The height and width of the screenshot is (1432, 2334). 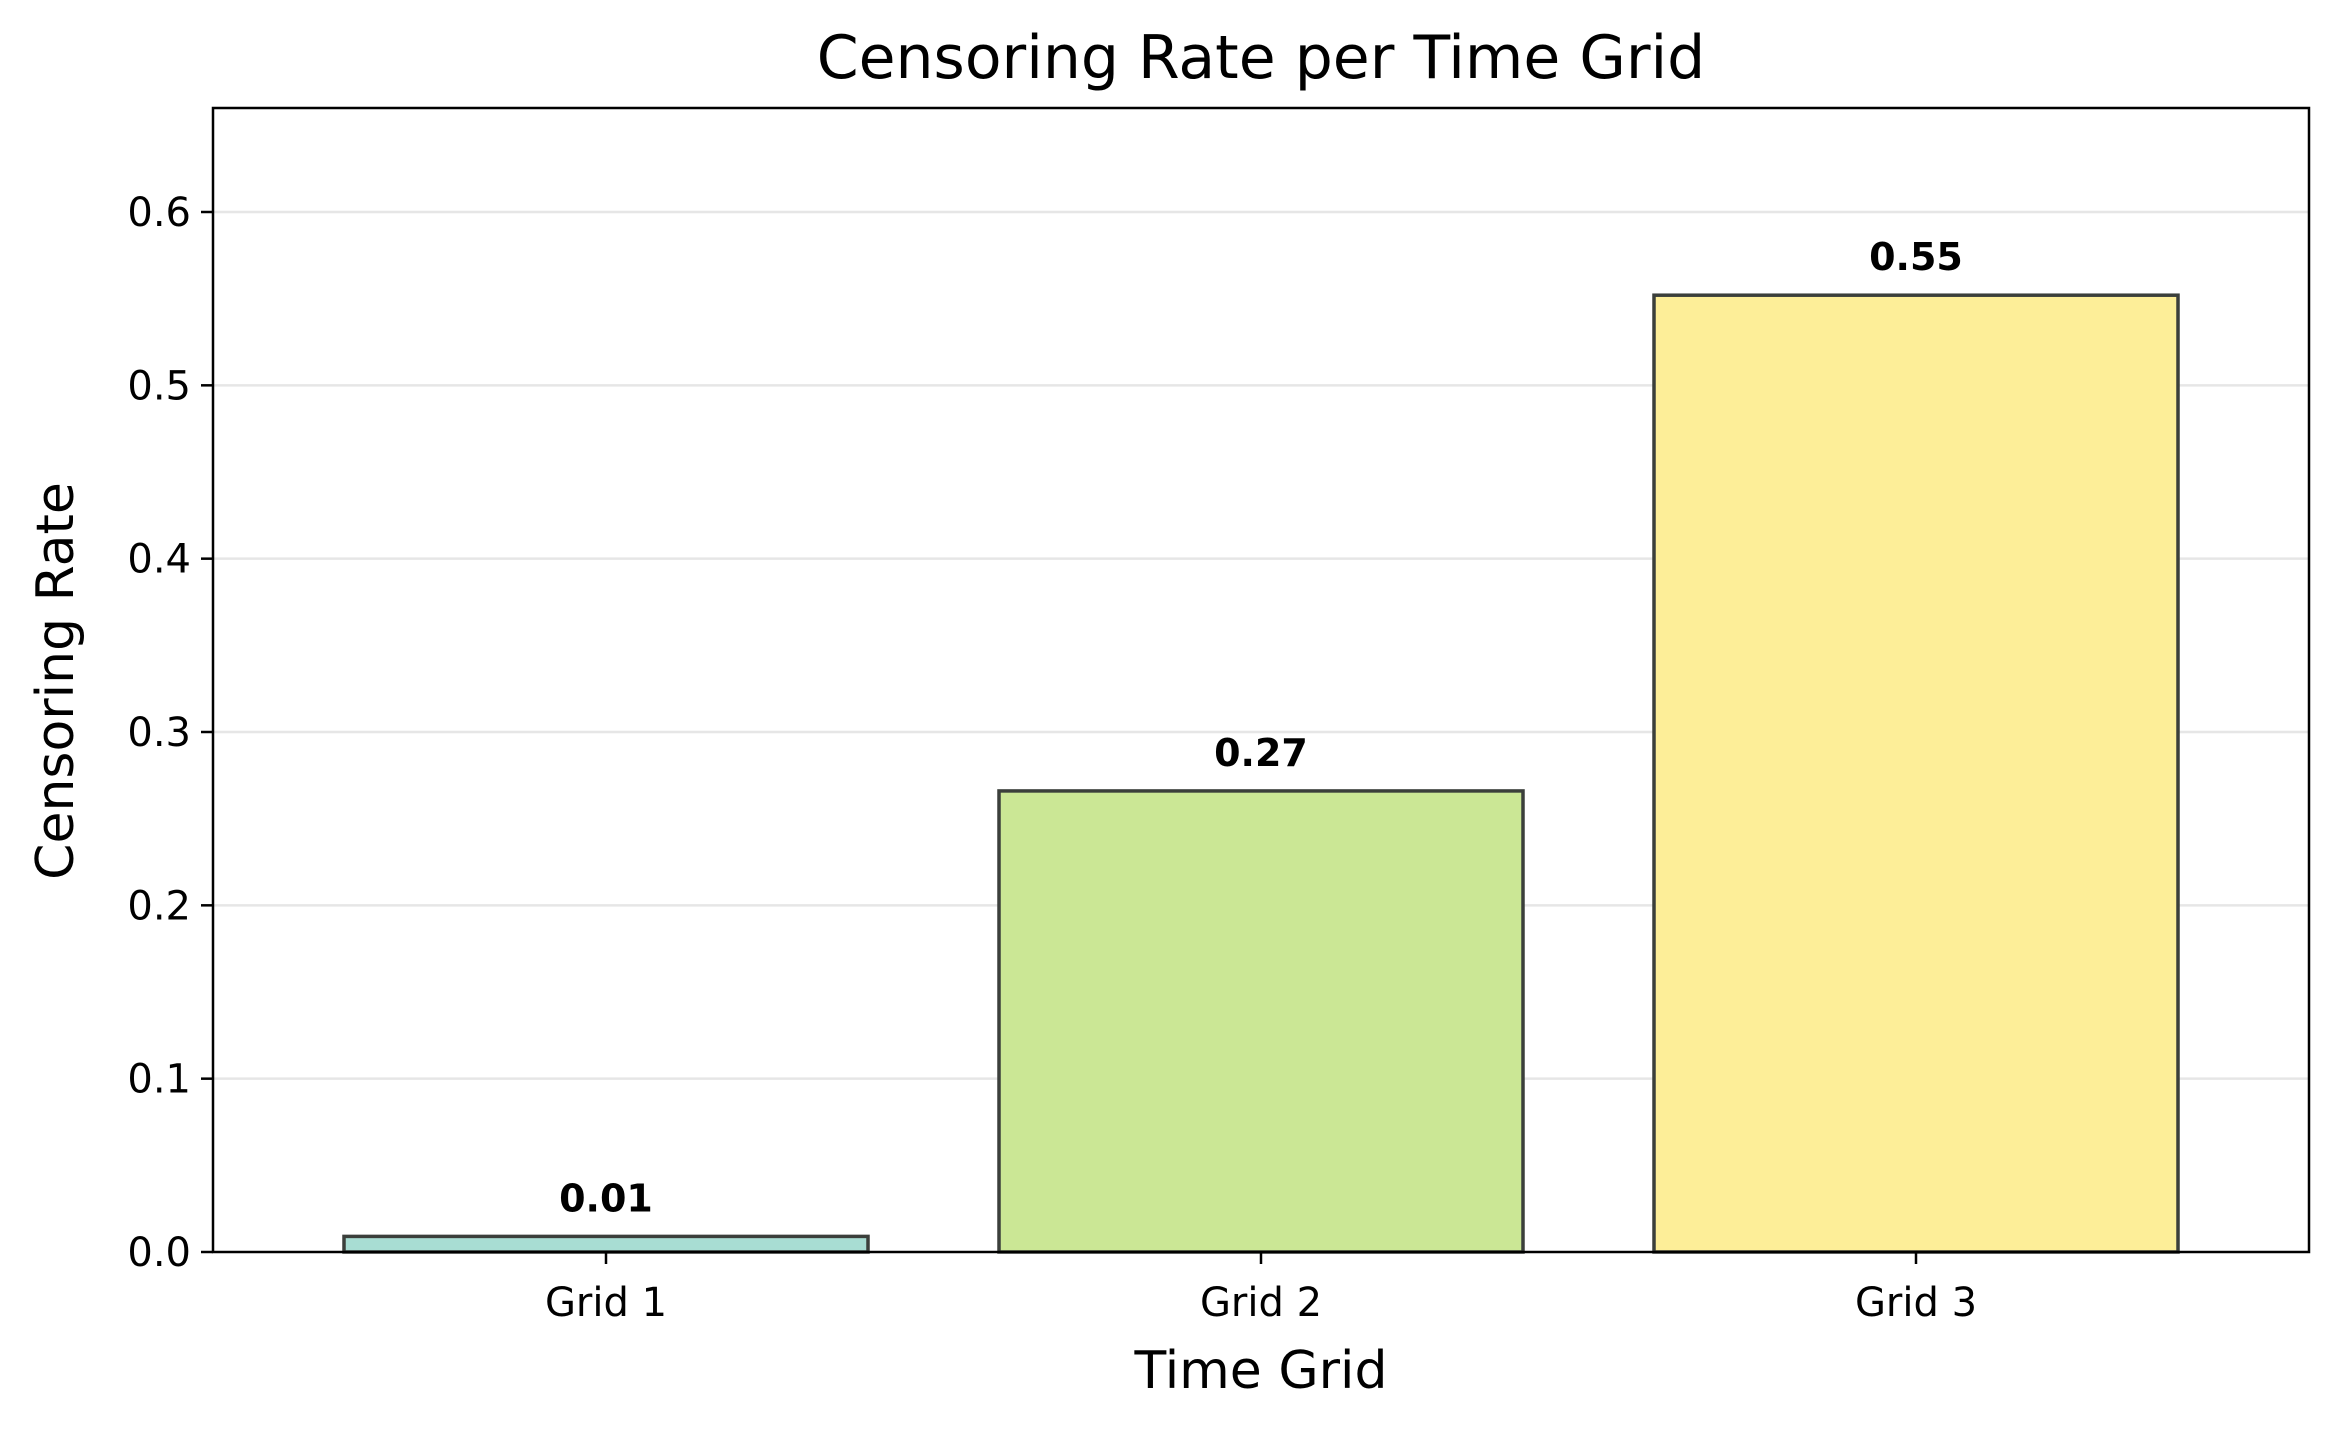 I want to click on y-tick-label: 0.3, so click(x=159, y=733).